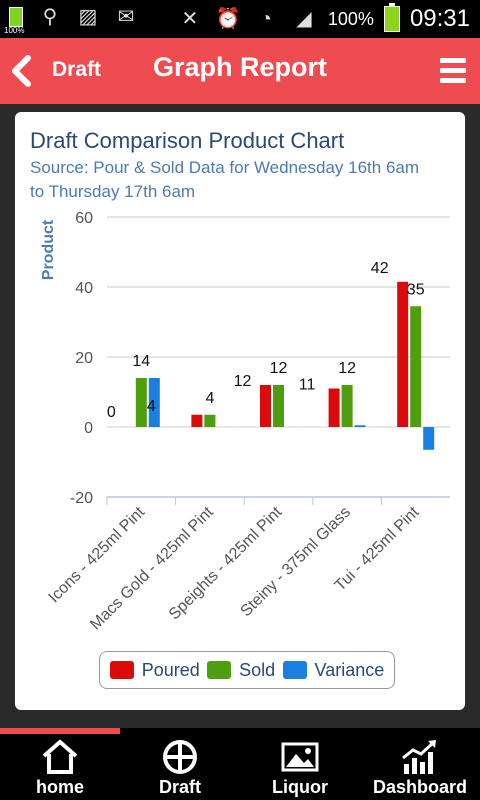 The height and width of the screenshot is (800, 480). Describe the element at coordinates (111, 412) in the screenshot. I see `data-label: 0` at that location.